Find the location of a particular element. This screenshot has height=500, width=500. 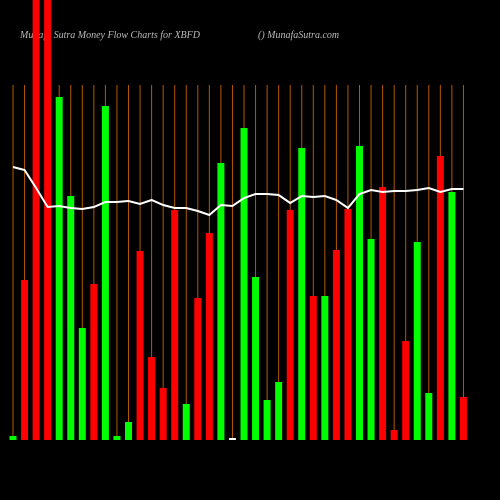

chart-subtitle: () MunafaSutra.com is located at coordinates (298, 35).